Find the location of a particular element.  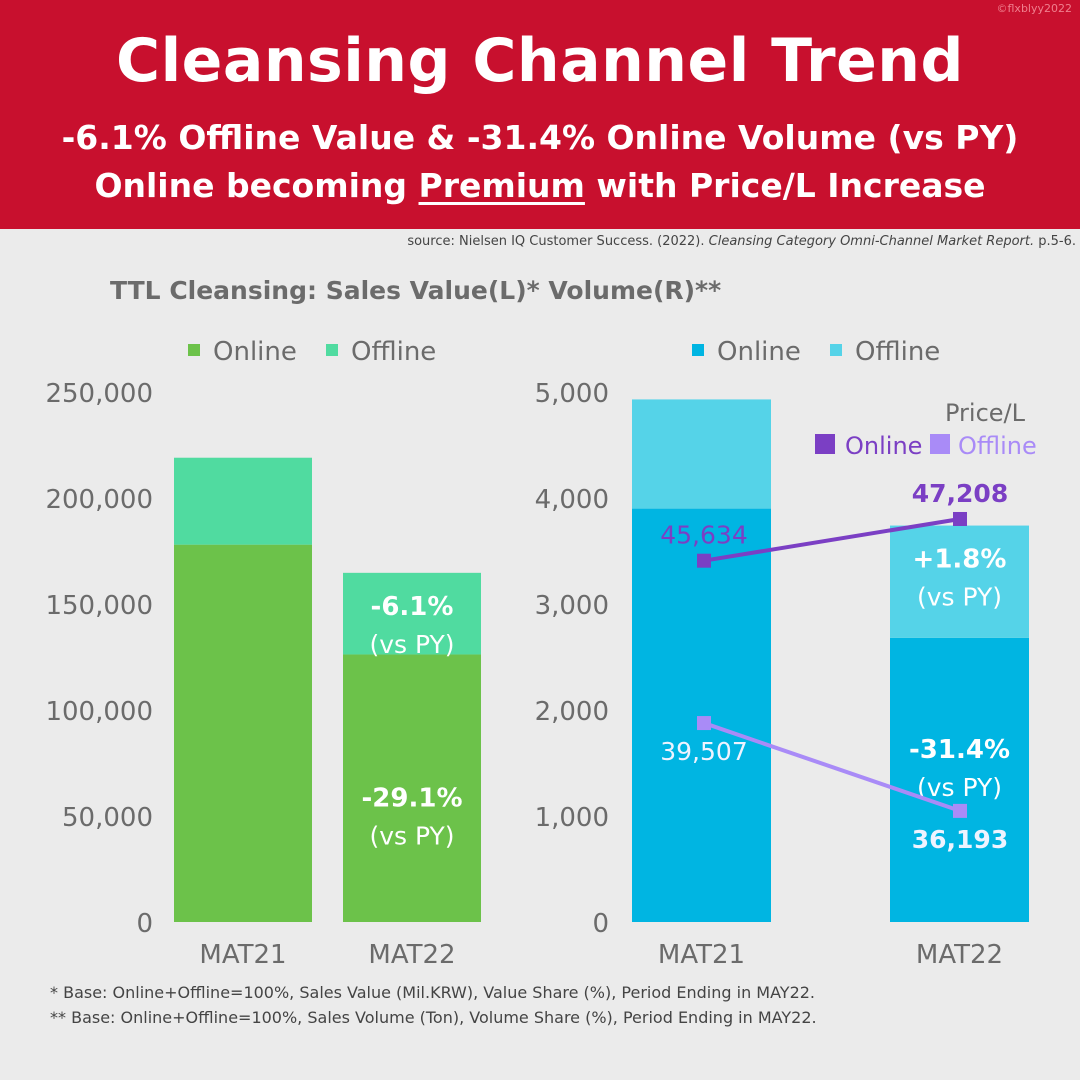

source-suffix: p.5-6. is located at coordinates (1055, 241).